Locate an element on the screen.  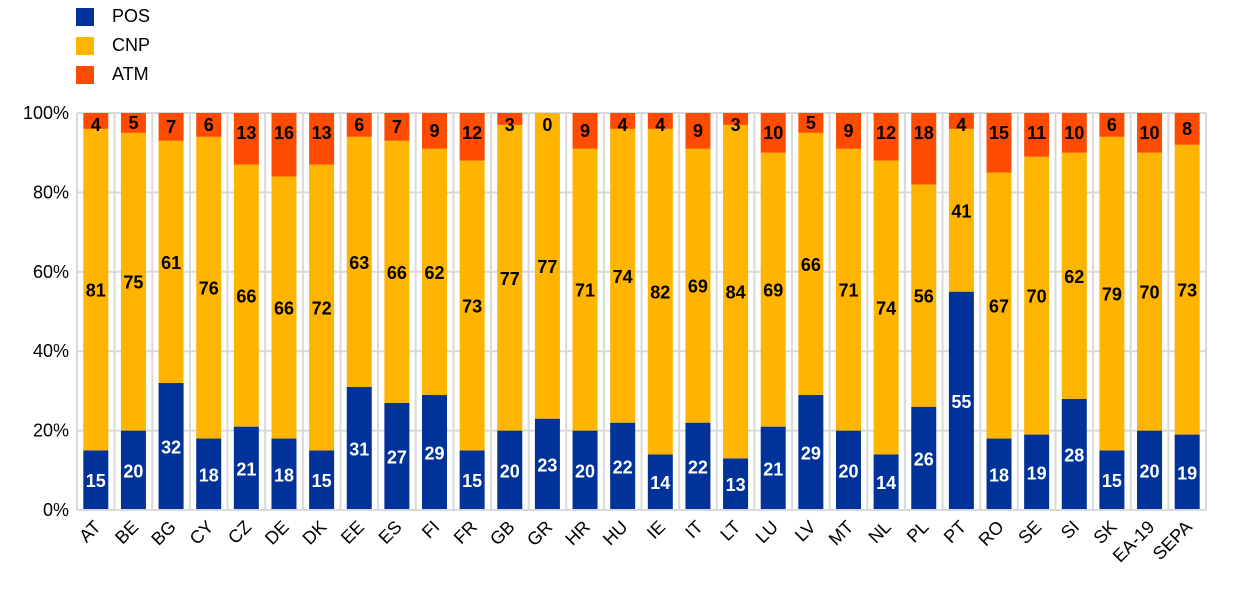
bar-atm-ee is located at coordinates (359, 125).